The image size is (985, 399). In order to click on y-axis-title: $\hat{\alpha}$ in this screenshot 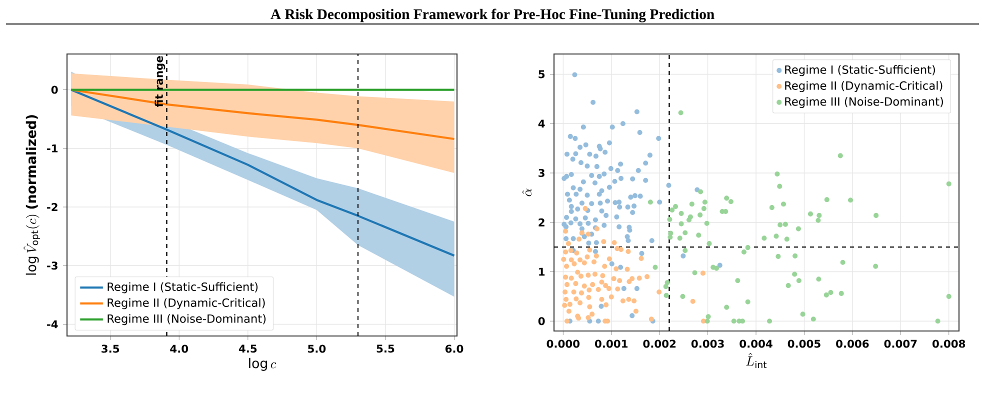, I will do `click(527, 192)`.